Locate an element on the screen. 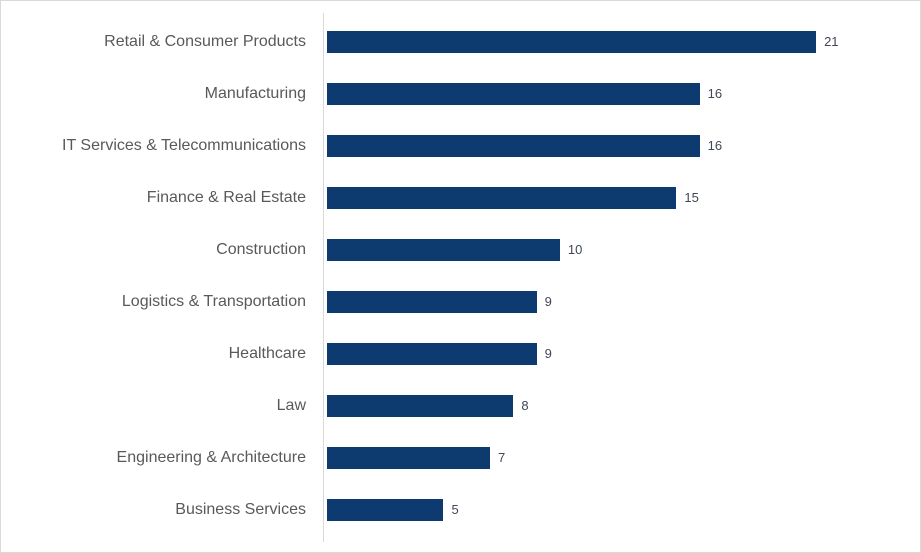 The width and height of the screenshot is (921, 553). bar-category-label: Business Services is located at coordinates (240, 509).